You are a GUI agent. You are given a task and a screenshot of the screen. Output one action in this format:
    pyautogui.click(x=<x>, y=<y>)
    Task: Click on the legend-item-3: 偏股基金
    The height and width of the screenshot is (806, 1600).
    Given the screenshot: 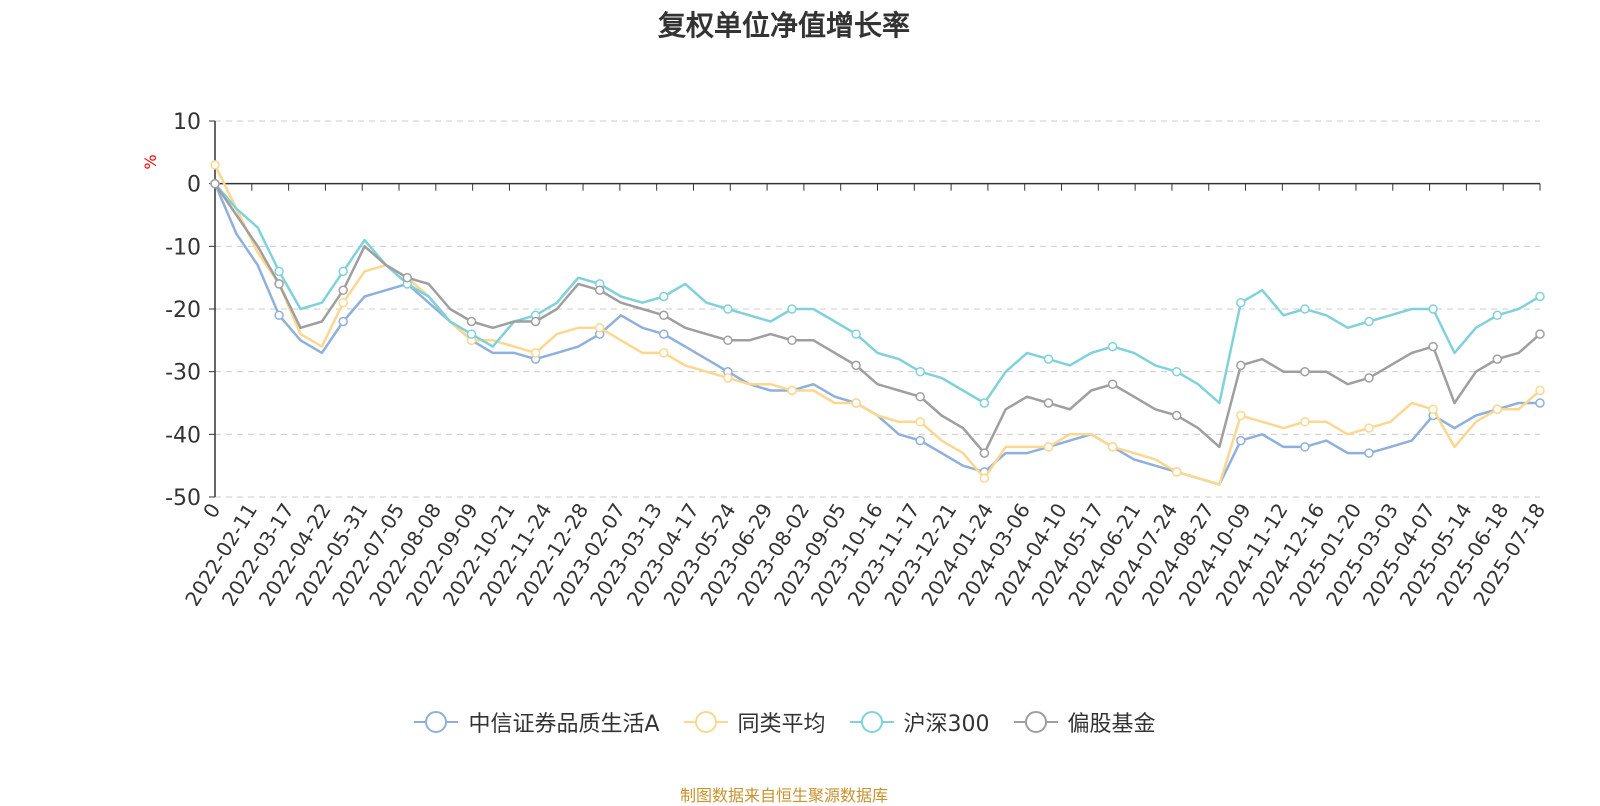 What is the action you would take?
    pyautogui.click(x=1084, y=722)
    